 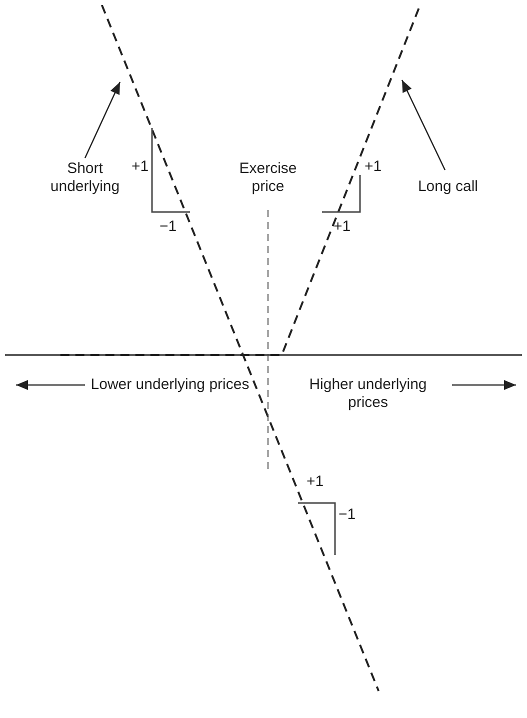 I want to click on annotation: Higher underlying prices, so click(x=368, y=394).